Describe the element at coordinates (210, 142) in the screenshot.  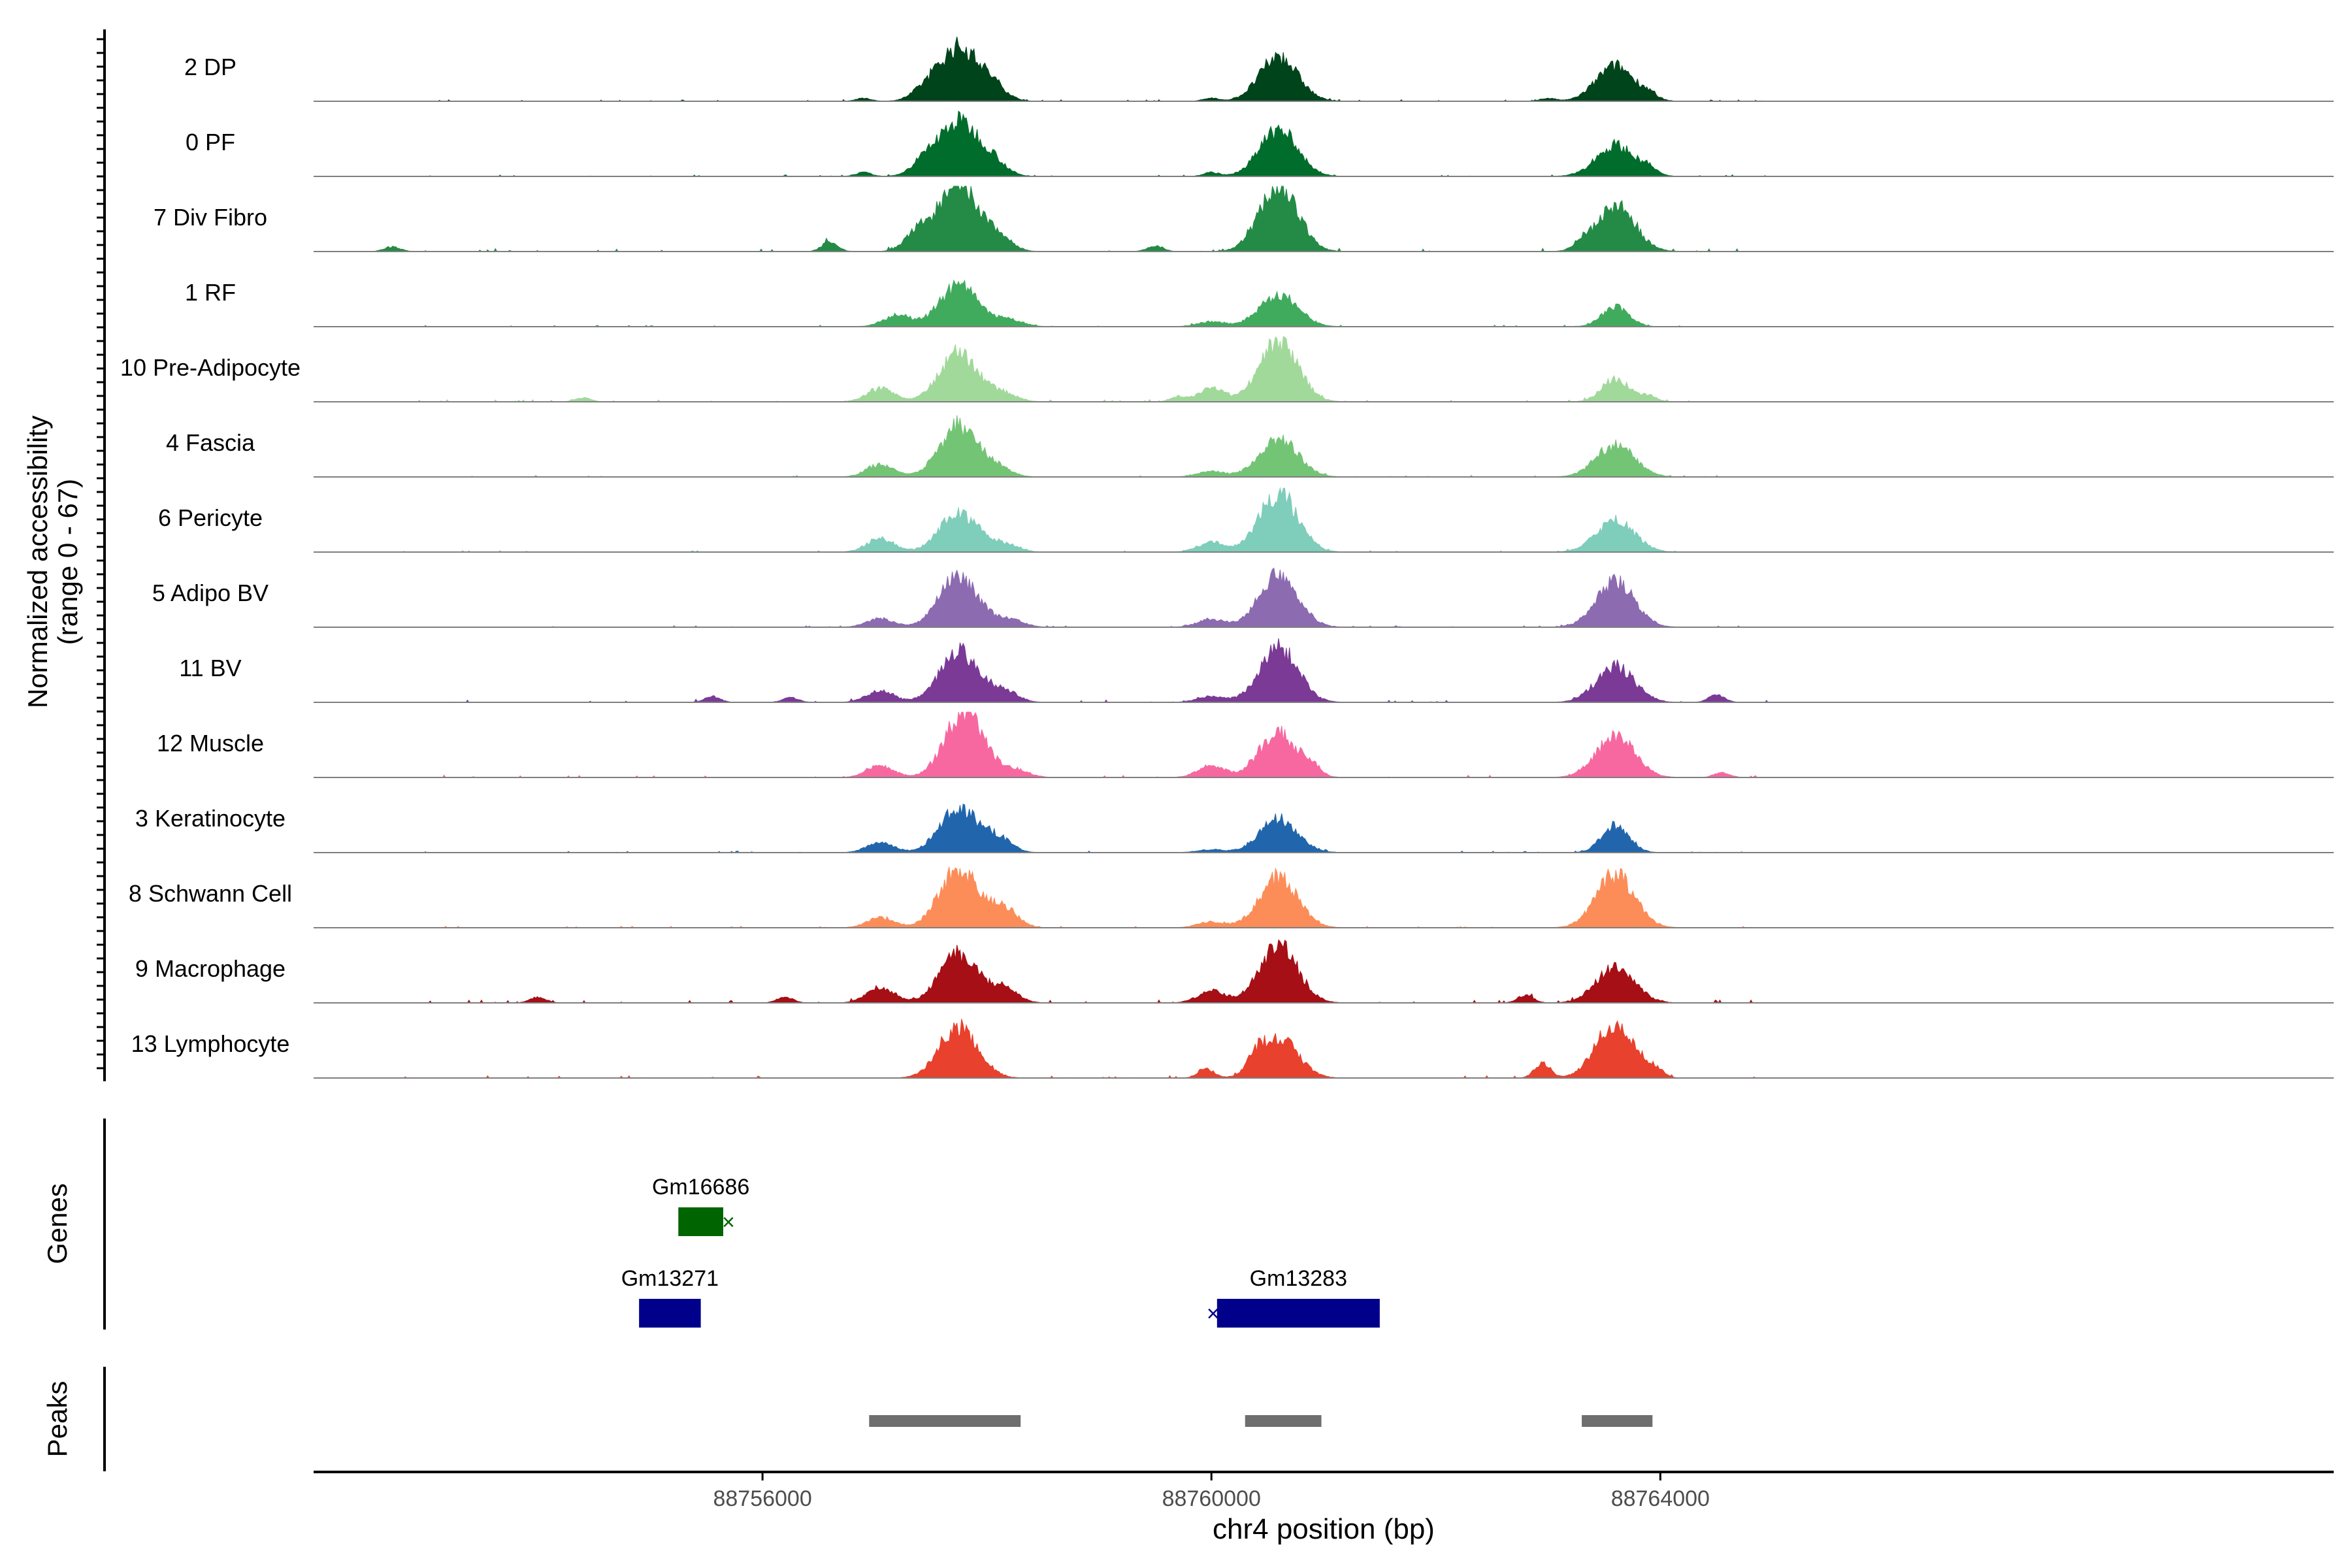
I see `track-label: 0 PF` at that location.